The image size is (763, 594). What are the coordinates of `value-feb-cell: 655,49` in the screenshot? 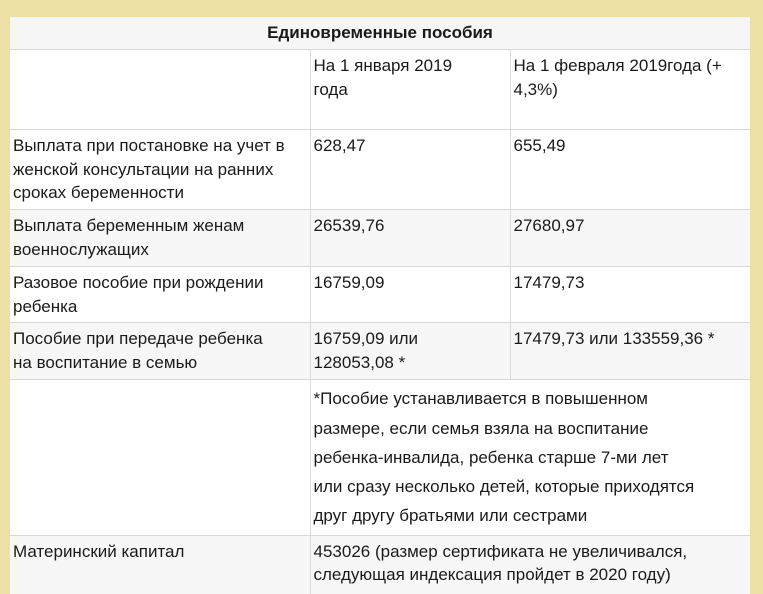 It's located at (630, 169).